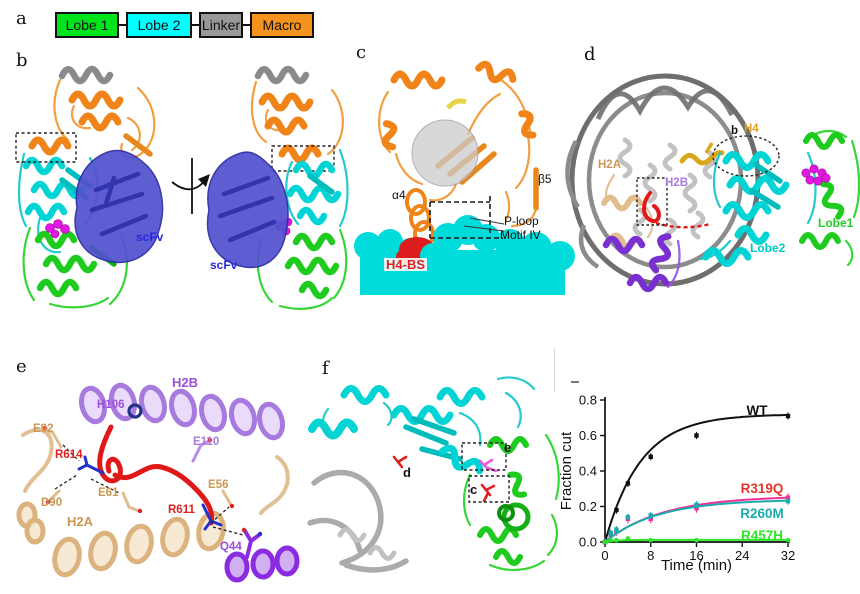 The width and height of the screenshot is (860, 594). I want to click on lobe1-green, so click(511, 502).